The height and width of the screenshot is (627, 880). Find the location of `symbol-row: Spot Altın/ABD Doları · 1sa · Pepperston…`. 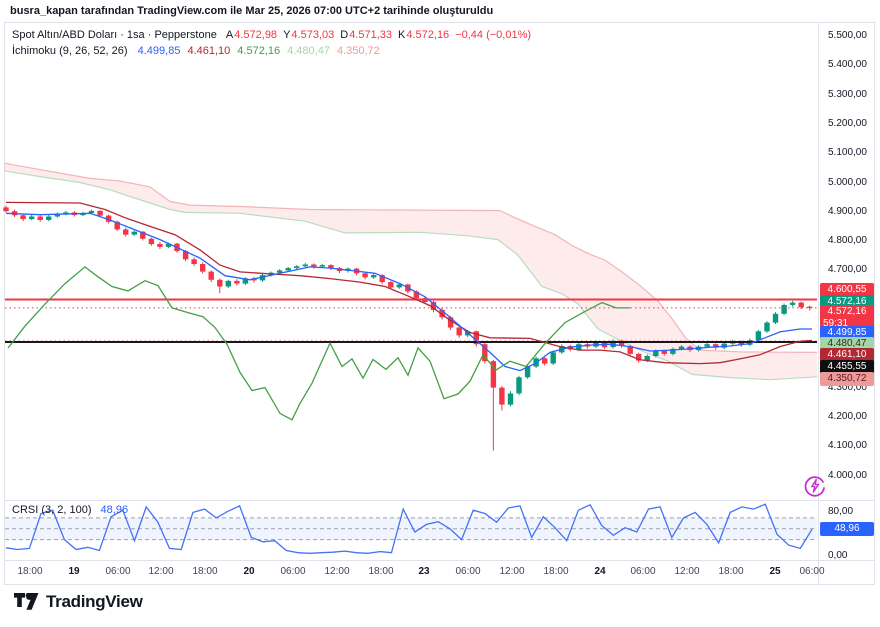

symbol-row: Spot Altın/ABD Doları · 1sa · Pepperston… is located at coordinates (271, 35).